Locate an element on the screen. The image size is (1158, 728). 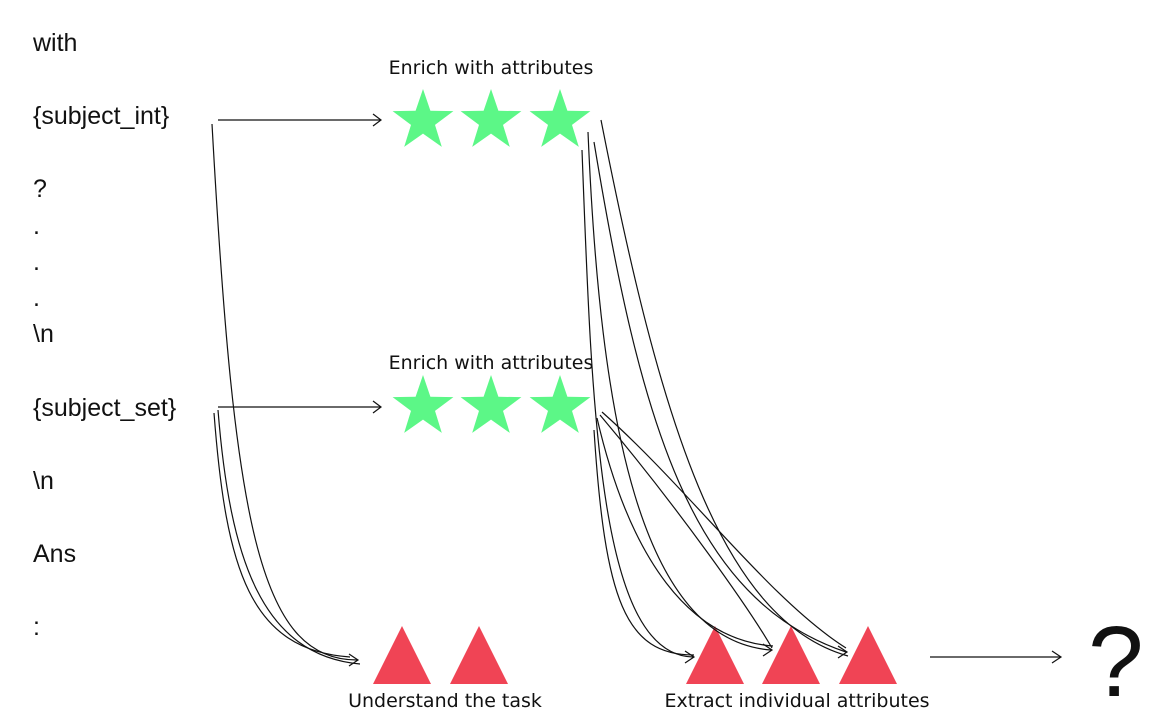
token-subject-set: {subject_set} is located at coordinates (105, 408).